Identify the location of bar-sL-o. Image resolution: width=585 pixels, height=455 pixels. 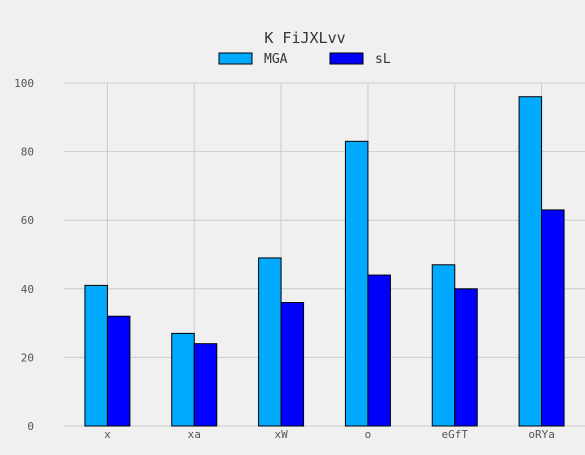
(379, 350).